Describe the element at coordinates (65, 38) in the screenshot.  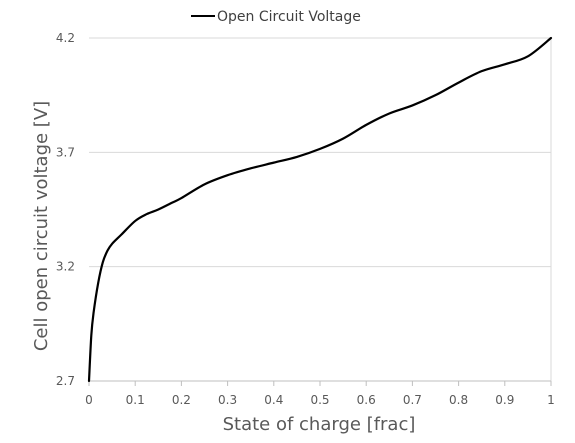
I see `y-tick-label: 4.2` at that location.